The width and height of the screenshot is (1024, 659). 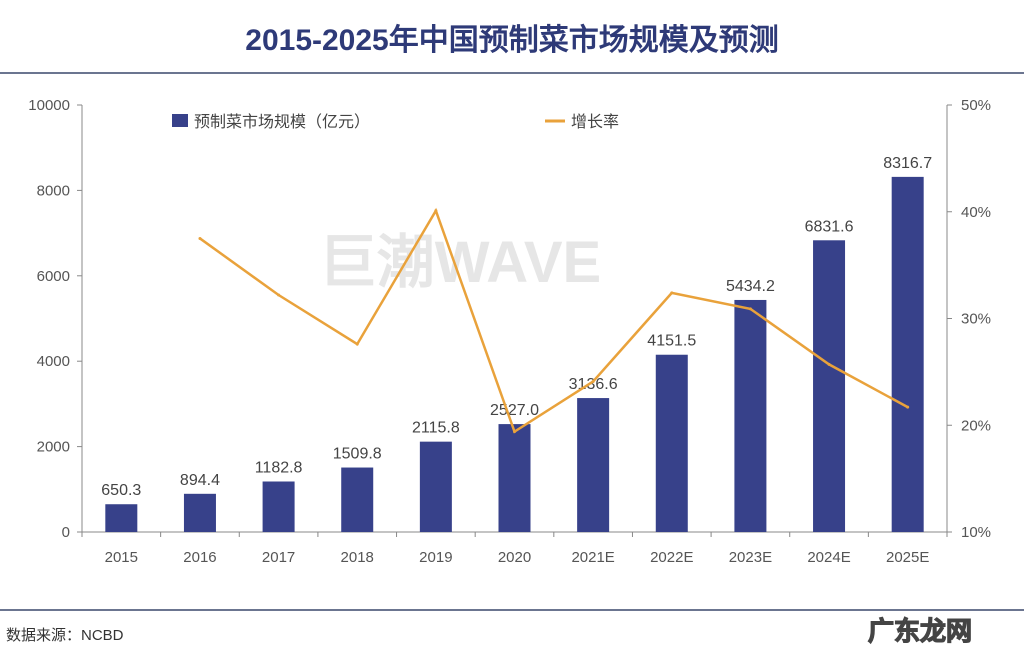 What do you see at coordinates (121, 490) in the screenshot?
I see `bar-value-label: 650.3` at bounding box center [121, 490].